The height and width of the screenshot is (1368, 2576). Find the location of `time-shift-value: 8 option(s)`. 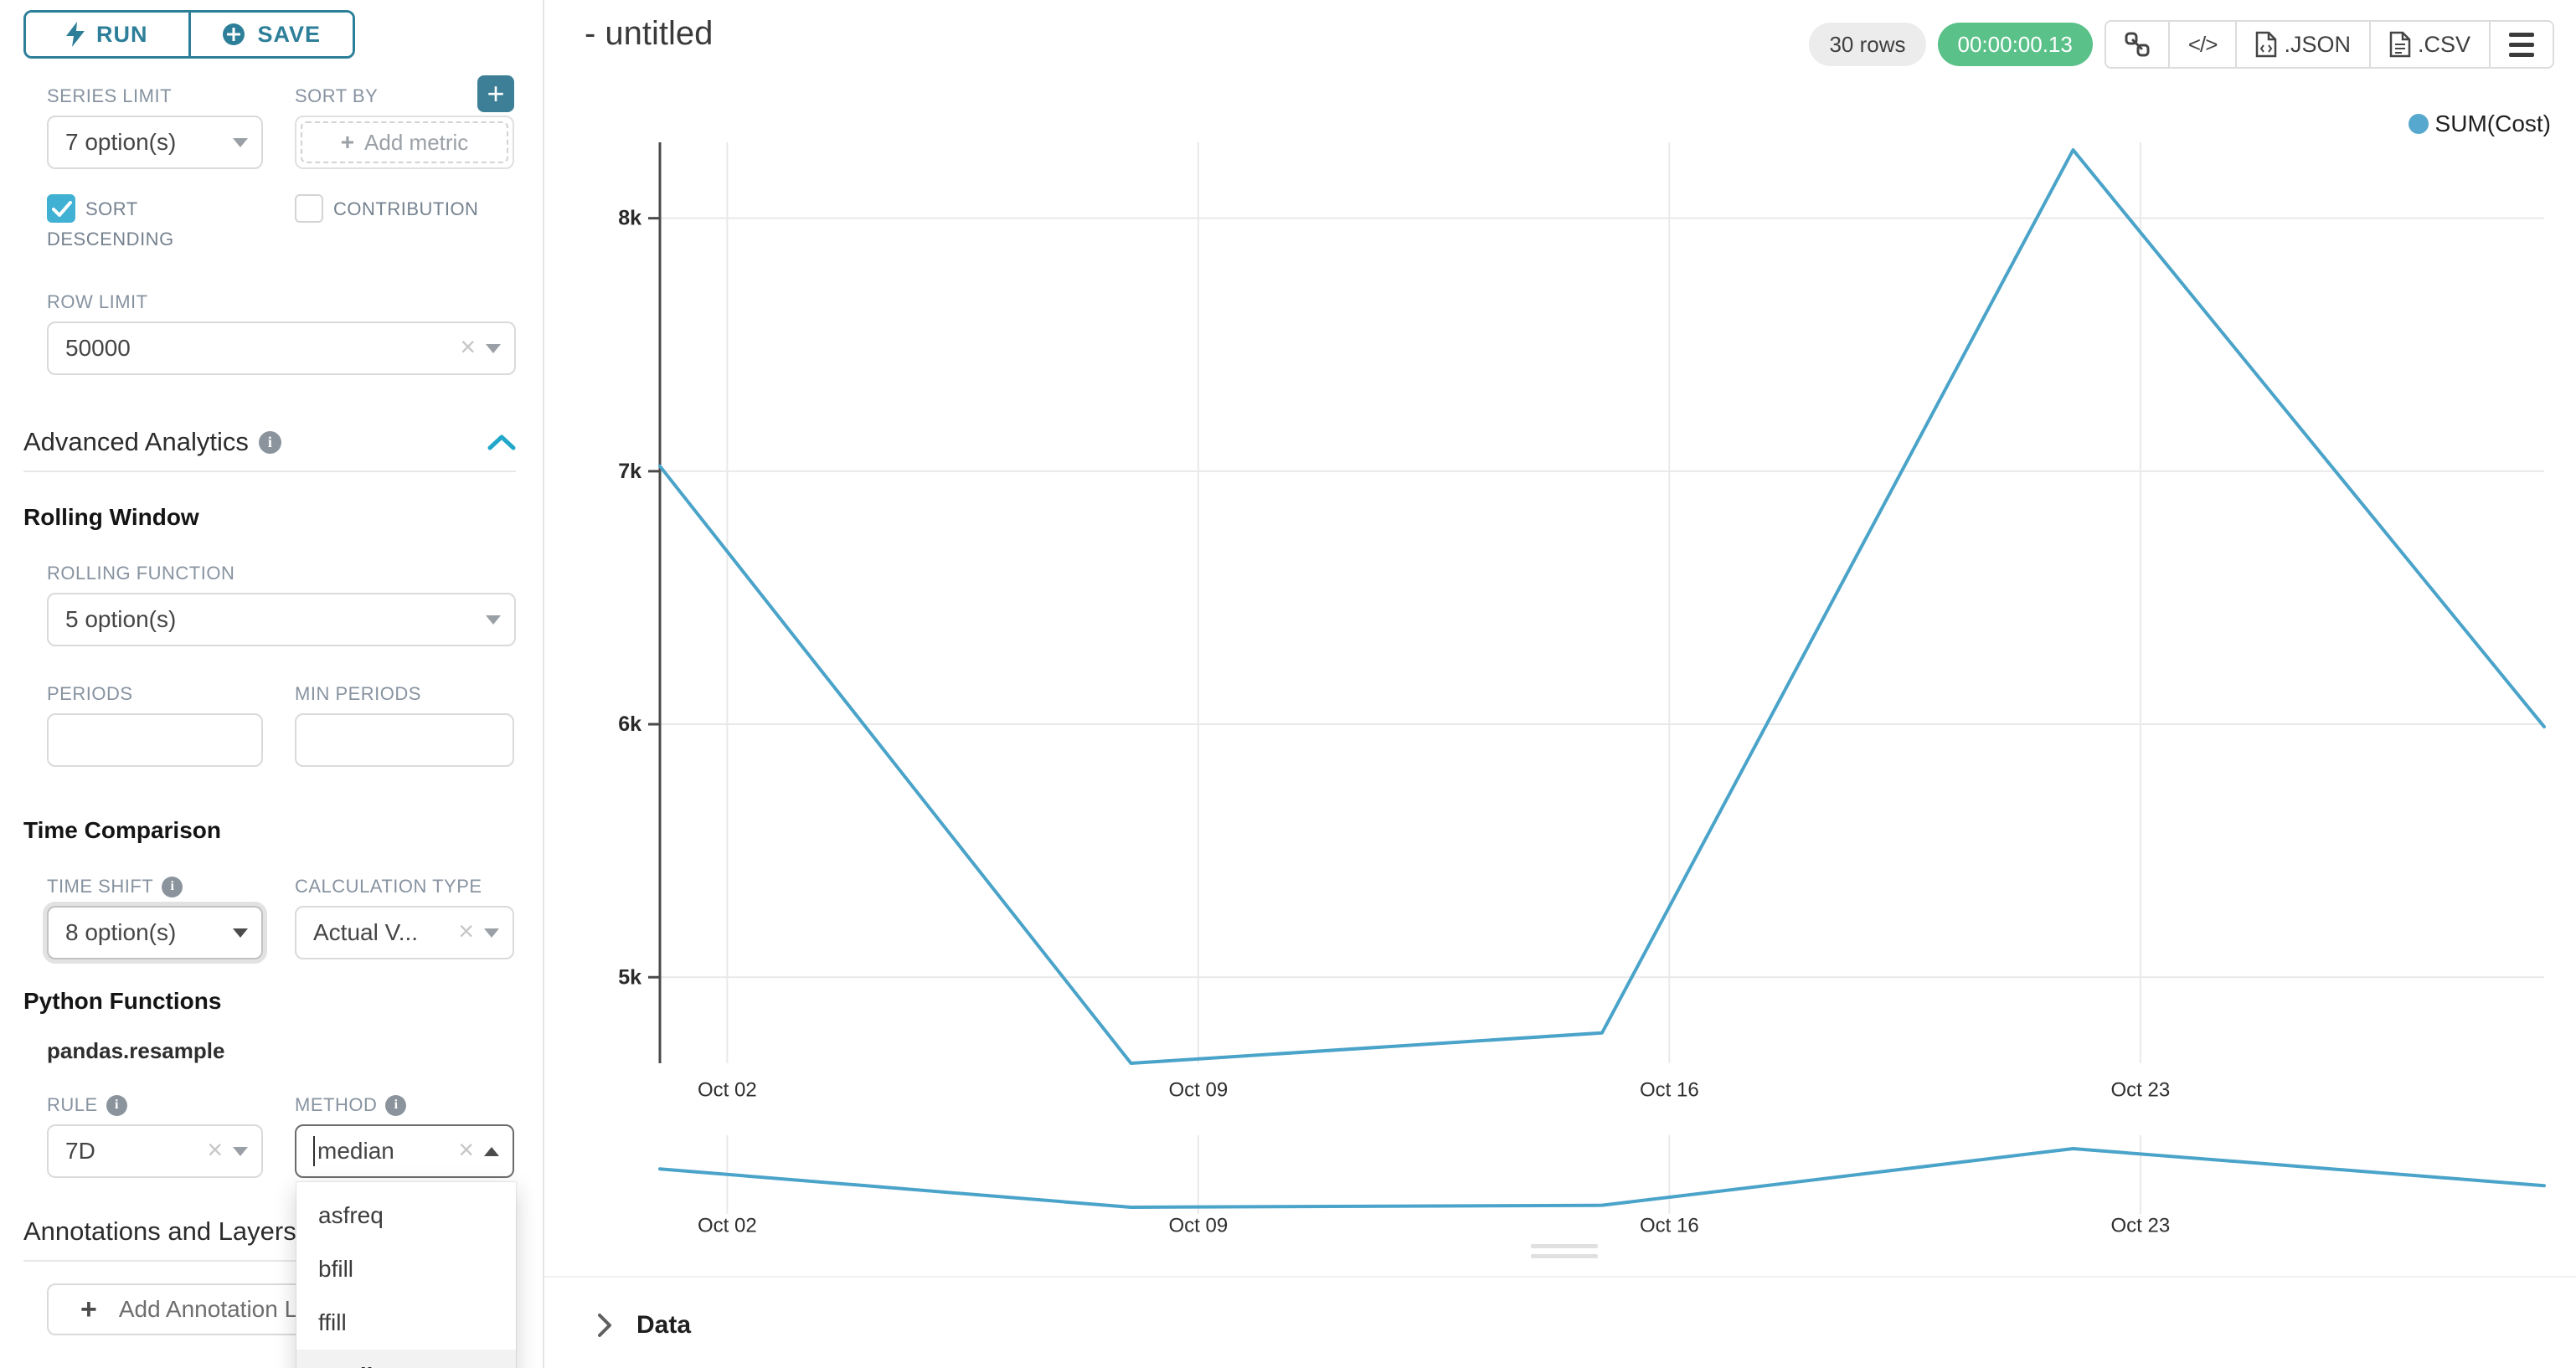

time-shift-value: 8 option(s) is located at coordinates (121, 932).